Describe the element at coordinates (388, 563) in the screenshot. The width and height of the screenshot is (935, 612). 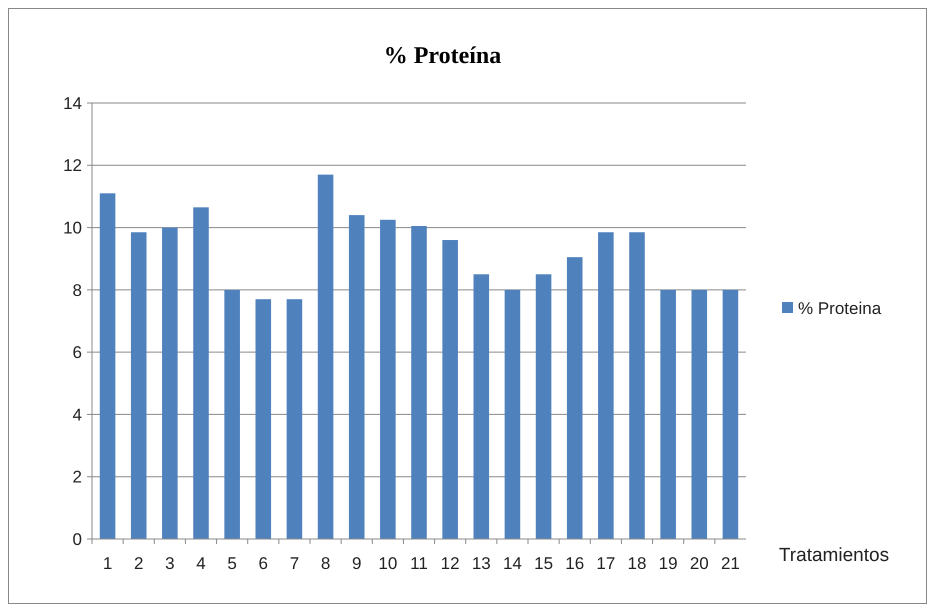
I see `x-tick-label: 10` at that location.